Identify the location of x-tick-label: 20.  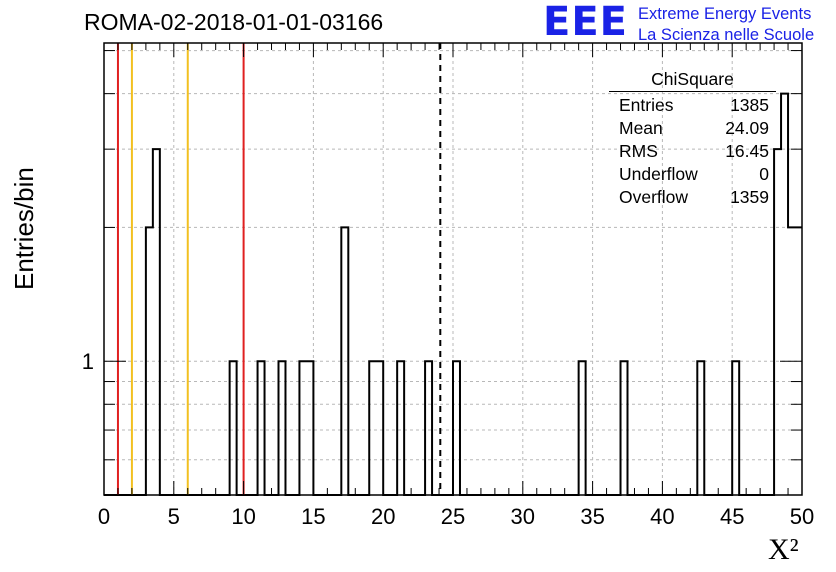
(383, 516).